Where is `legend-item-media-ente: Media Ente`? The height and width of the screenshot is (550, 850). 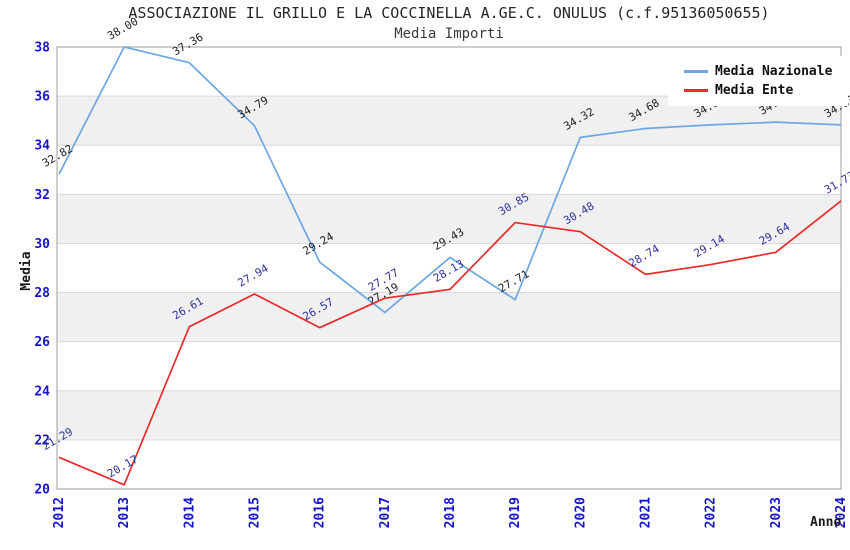 legend-item-media-ente: Media Ente is located at coordinates (758, 90).